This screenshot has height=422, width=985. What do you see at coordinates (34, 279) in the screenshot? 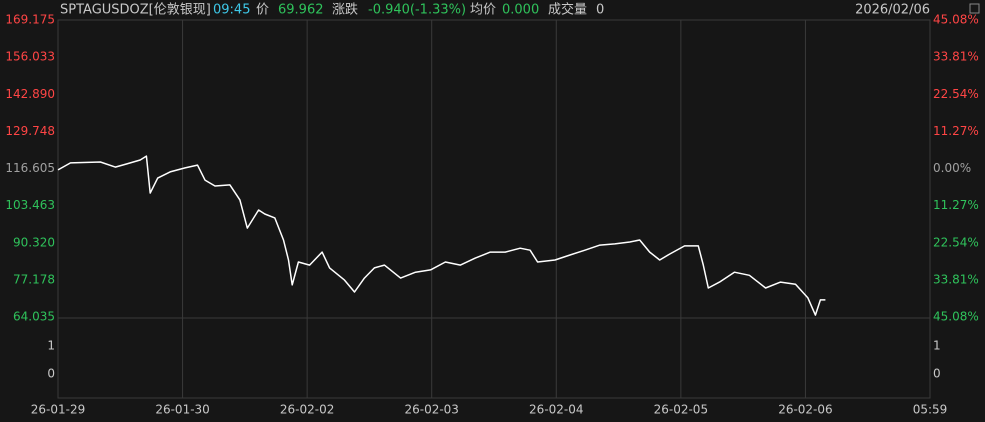
I see `y-tick-label: 77.178` at bounding box center [34, 279].